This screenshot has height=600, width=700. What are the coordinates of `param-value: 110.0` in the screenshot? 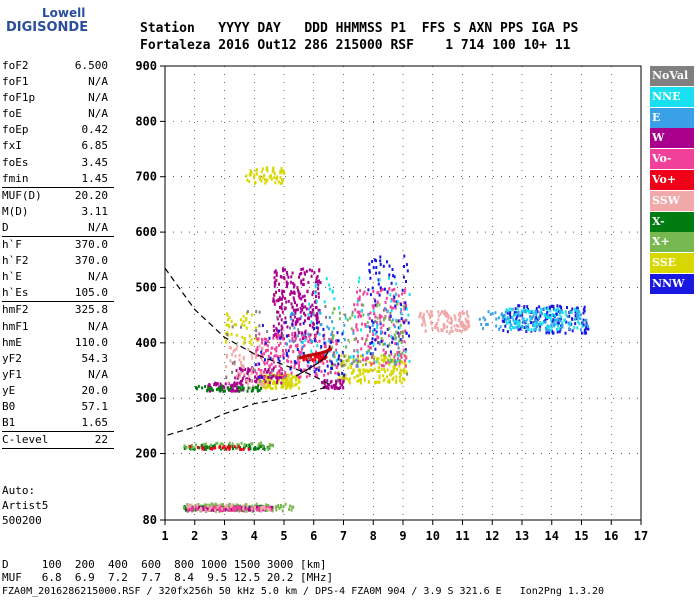 It's located at (91, 342).